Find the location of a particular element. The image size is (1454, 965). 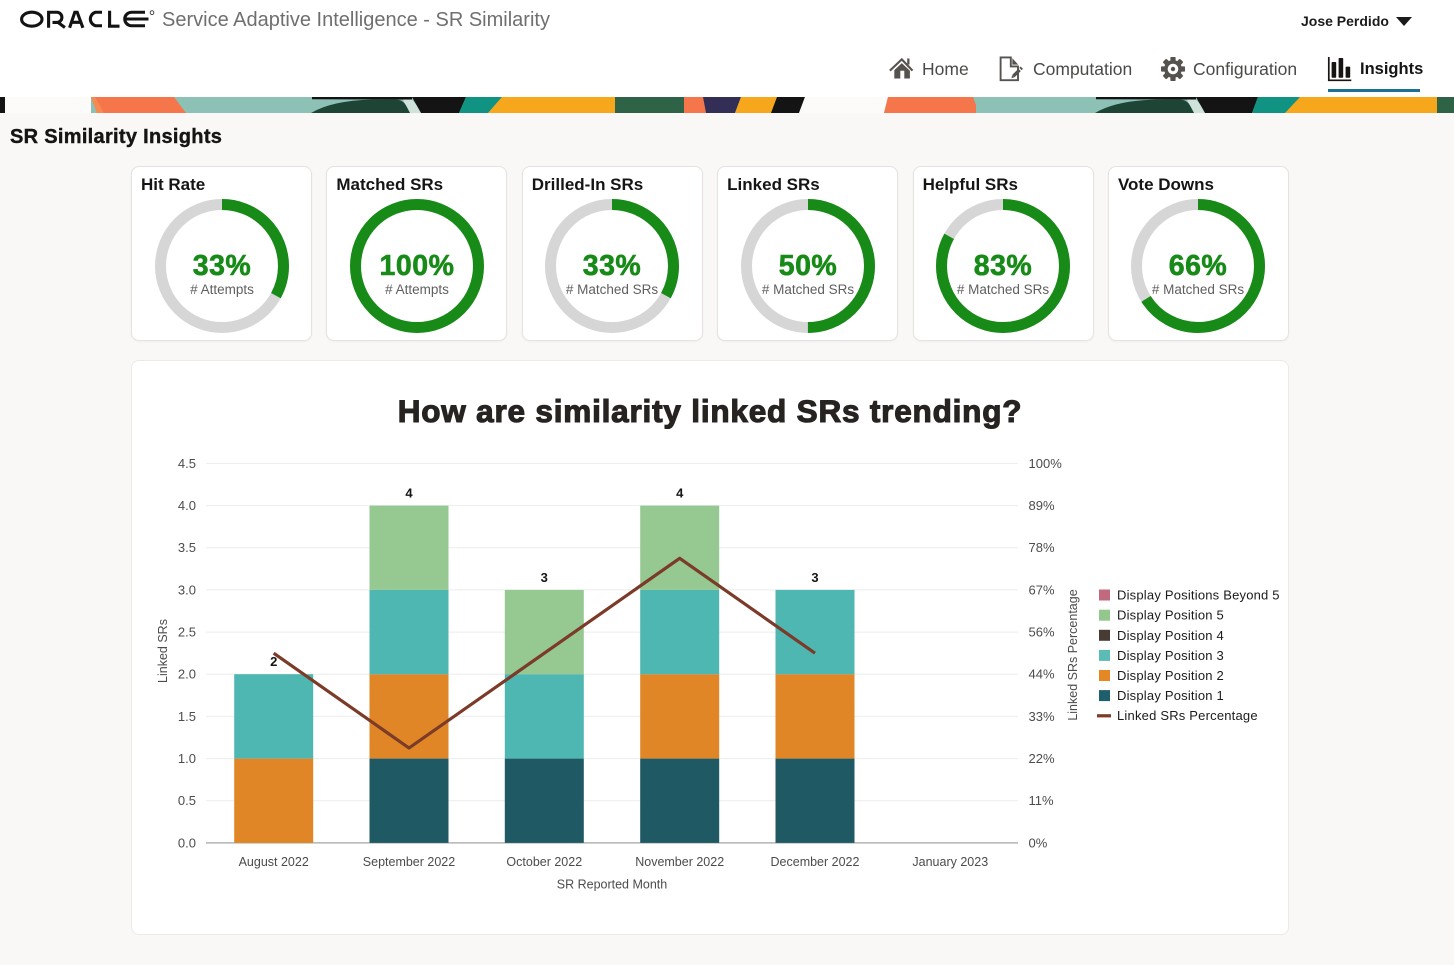

svg-text: September 2022 is located at coordinates (409, 862).